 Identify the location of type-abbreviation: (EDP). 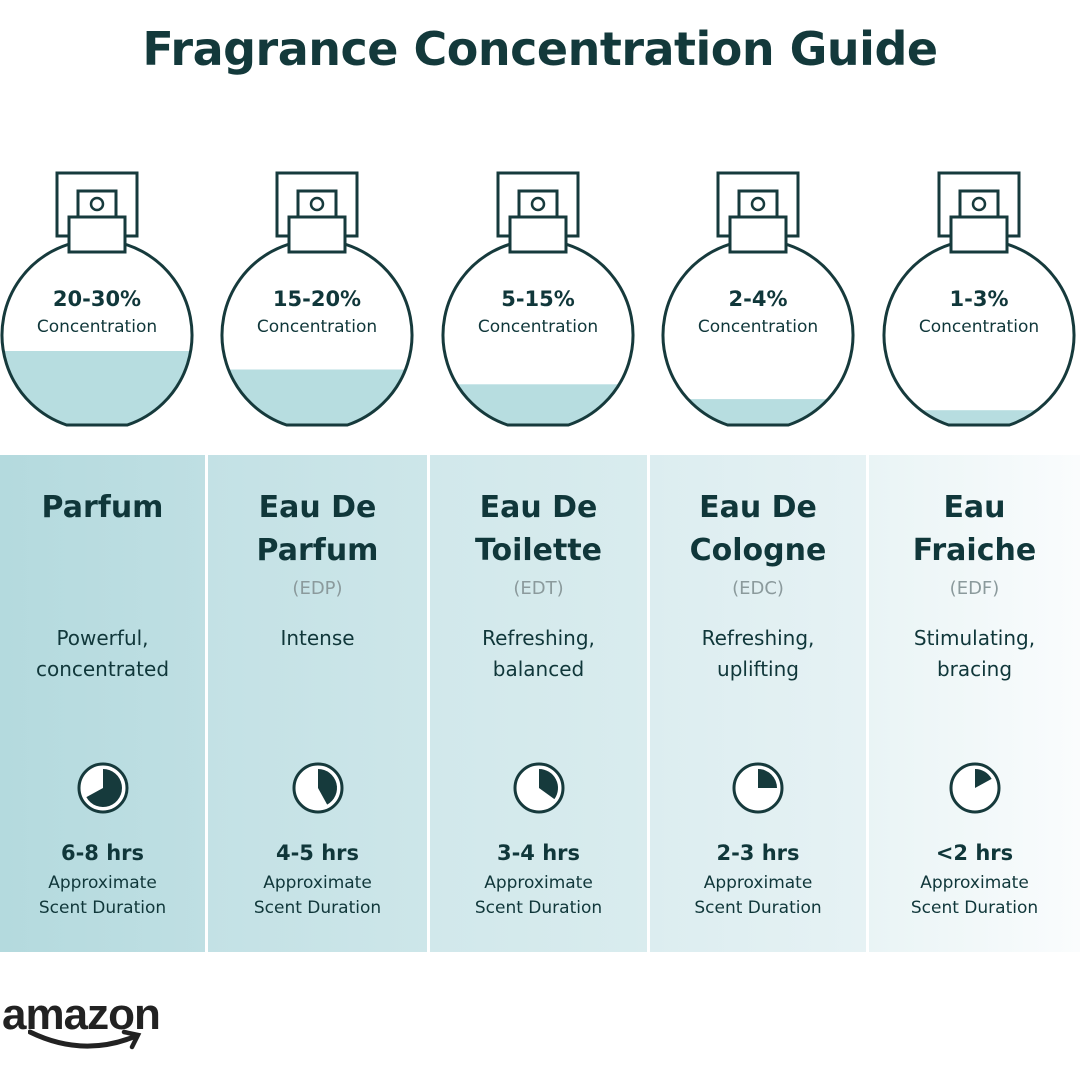
(317, 588).